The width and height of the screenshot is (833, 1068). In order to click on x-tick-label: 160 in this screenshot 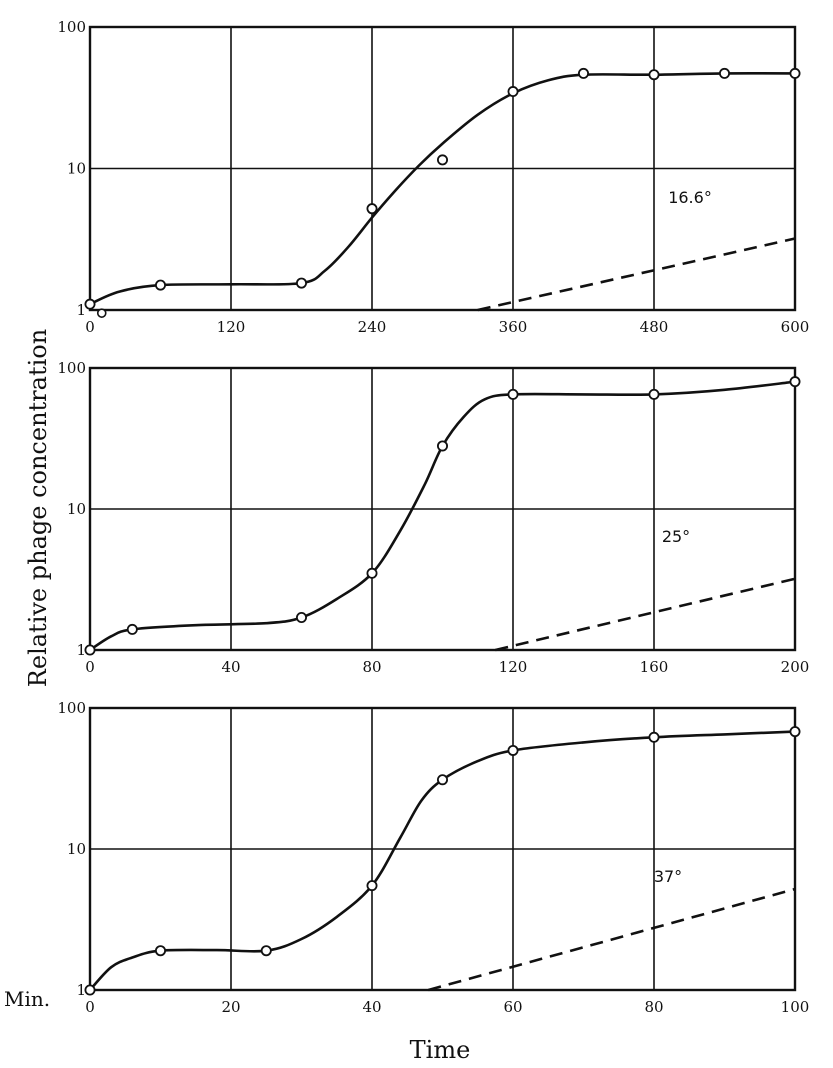, I will do `click(654, 667)`.